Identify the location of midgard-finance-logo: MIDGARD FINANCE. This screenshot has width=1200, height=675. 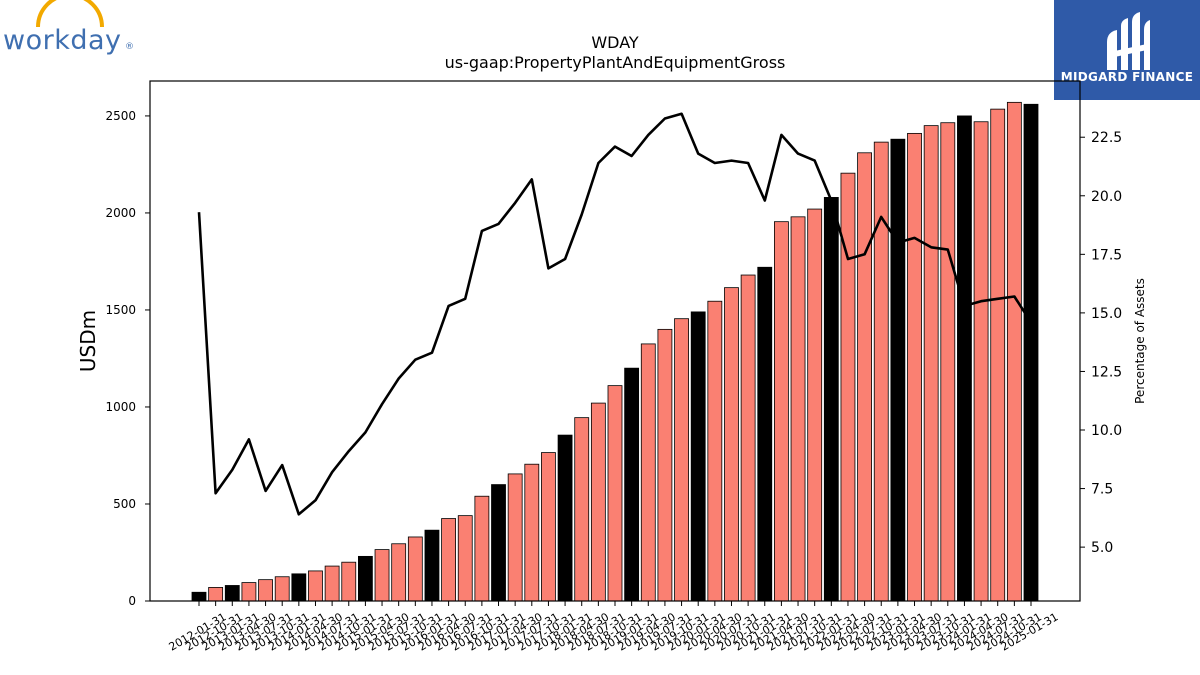
(1127, 50).